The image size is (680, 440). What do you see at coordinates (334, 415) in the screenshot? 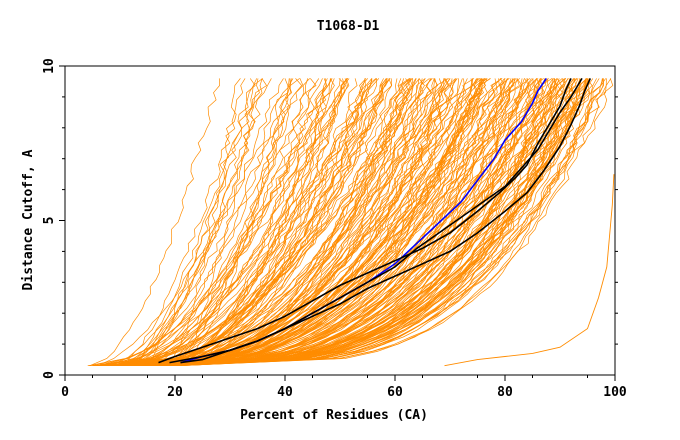
I see `x-axis-label: Percent of Residues (CA)` at bounding box center [334, 415].